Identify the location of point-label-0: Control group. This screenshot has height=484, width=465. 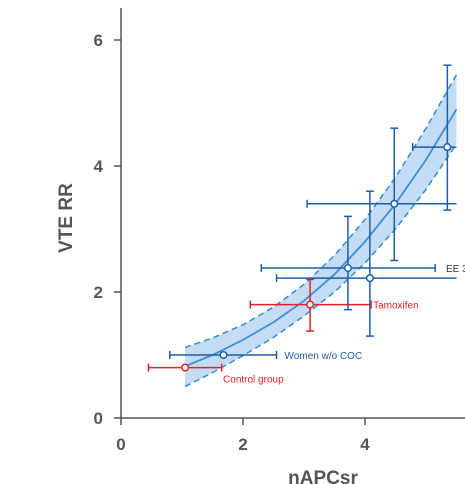
(253, 380).